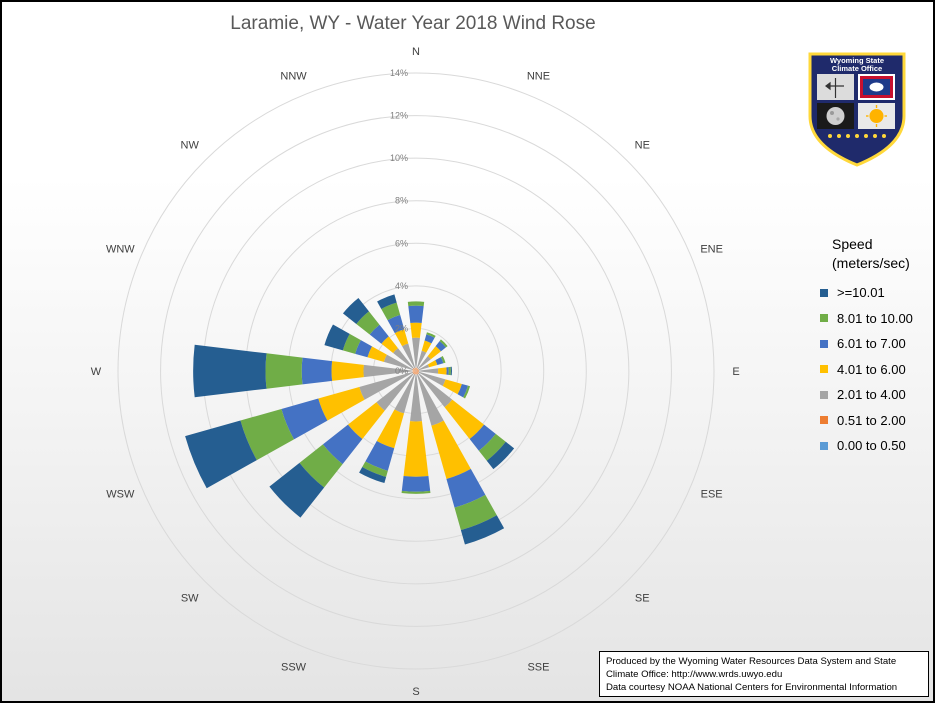 This screenshot has height=703, width=935. What do you see at coordinates (871, 263) in the screenshot?
I see `legend-title-line2: (meters/sec)` at bounding box center [871, 263].